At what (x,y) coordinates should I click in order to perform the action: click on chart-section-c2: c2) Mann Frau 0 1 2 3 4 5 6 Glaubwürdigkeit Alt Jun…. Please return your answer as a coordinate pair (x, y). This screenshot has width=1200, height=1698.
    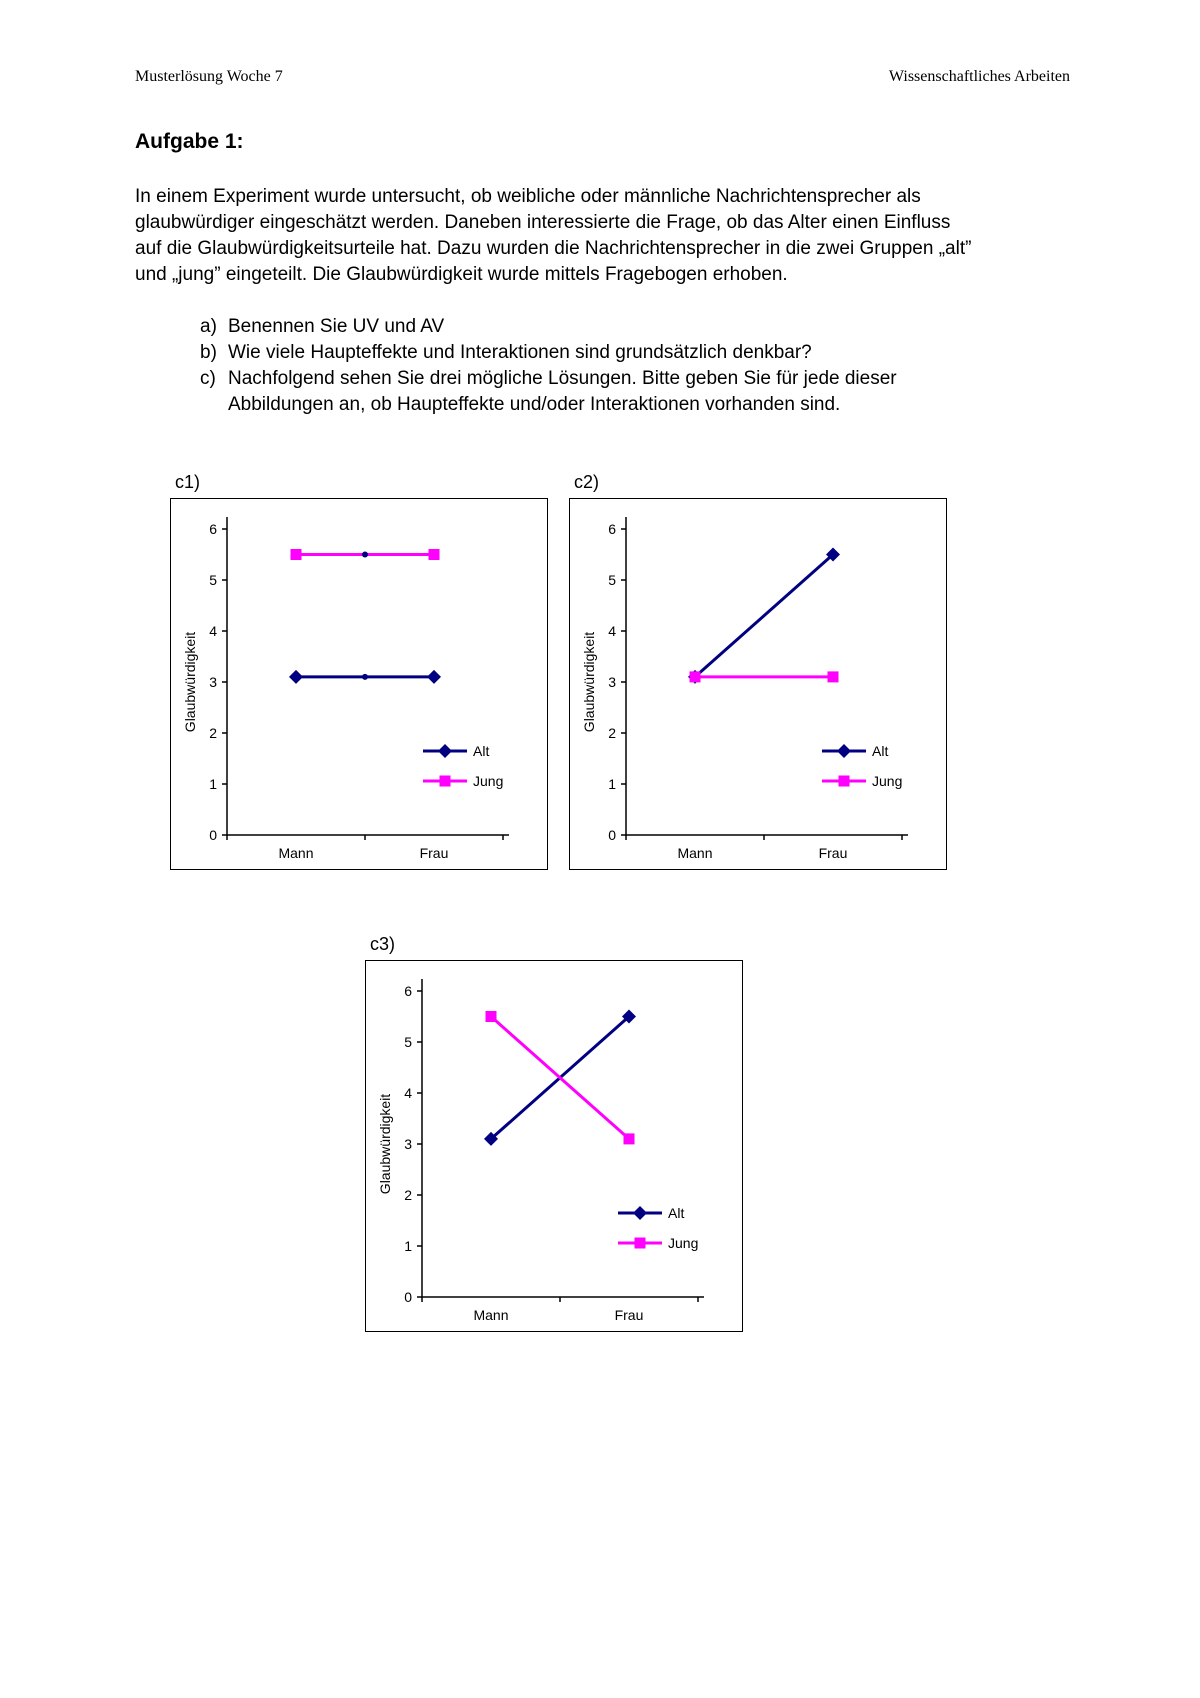
    Looking at the image, I should click on (758, 671).